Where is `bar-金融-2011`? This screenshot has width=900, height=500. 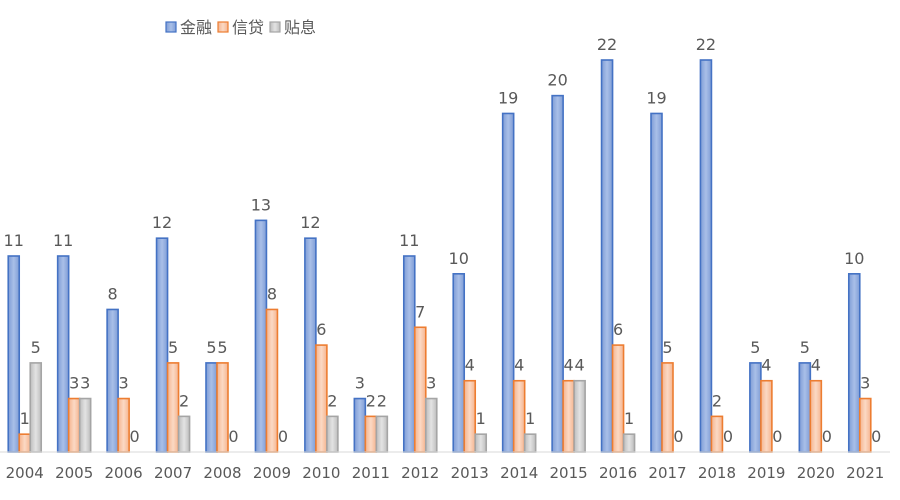
bar-金融-2011 is located at coordinates (360, 425).